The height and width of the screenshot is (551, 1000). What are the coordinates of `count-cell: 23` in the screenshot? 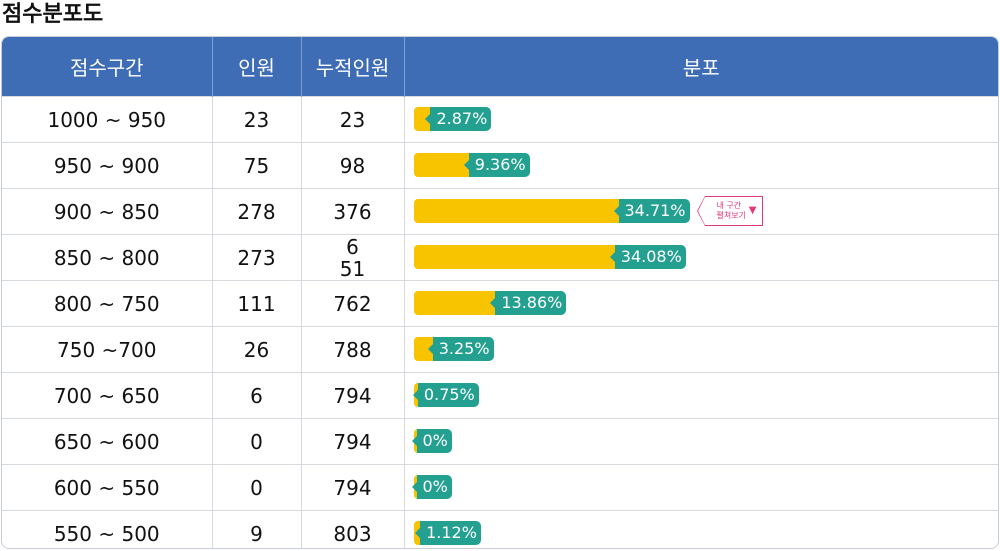 It's located at (257, 119).